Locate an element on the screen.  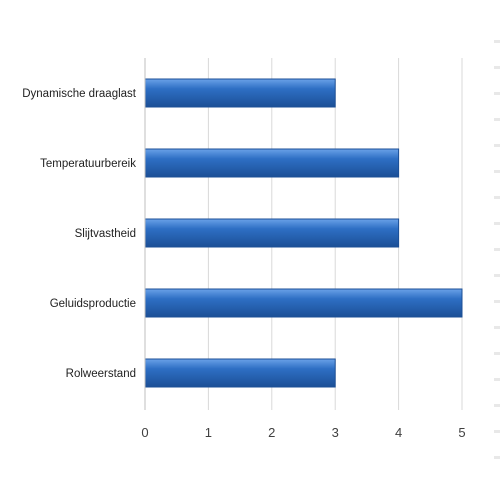
category-label: Temperatuurbereik is located at coordinates (88, 164).